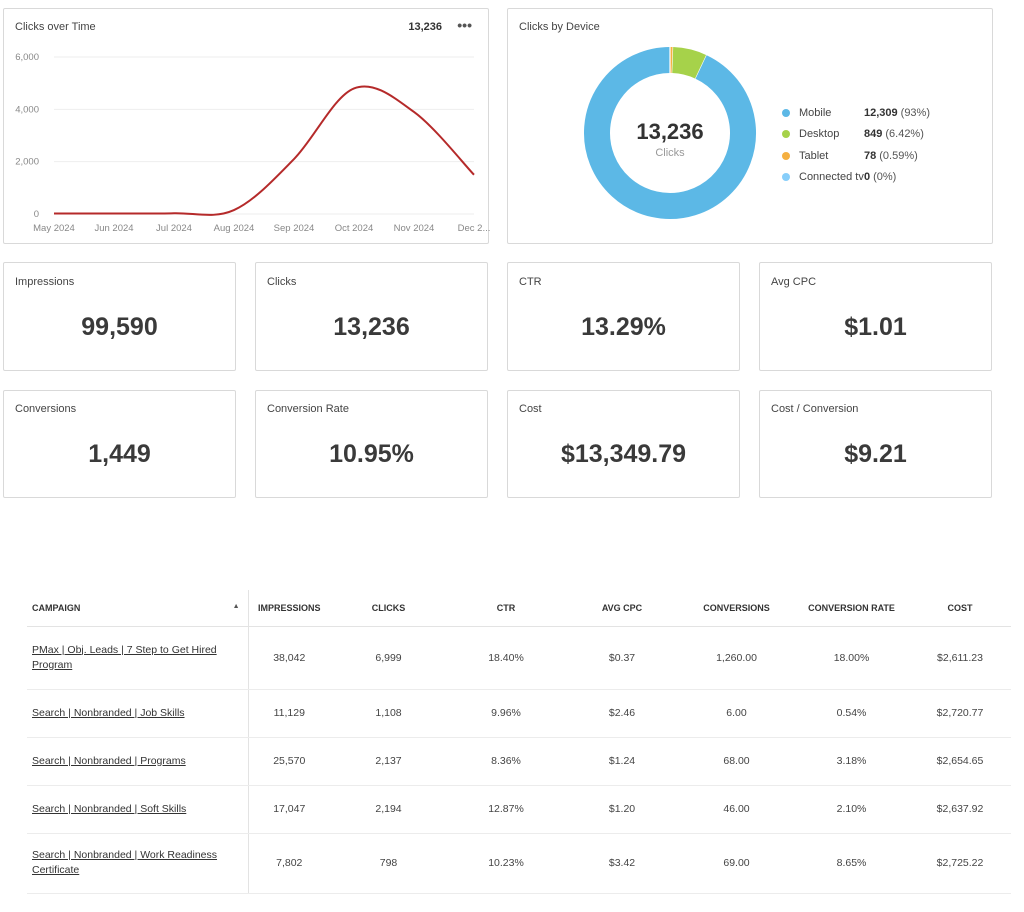 Image resolution: width=1024 pixels, height=912 pixels. I want to click on column-header-cost: Cost, so click(960, 608).